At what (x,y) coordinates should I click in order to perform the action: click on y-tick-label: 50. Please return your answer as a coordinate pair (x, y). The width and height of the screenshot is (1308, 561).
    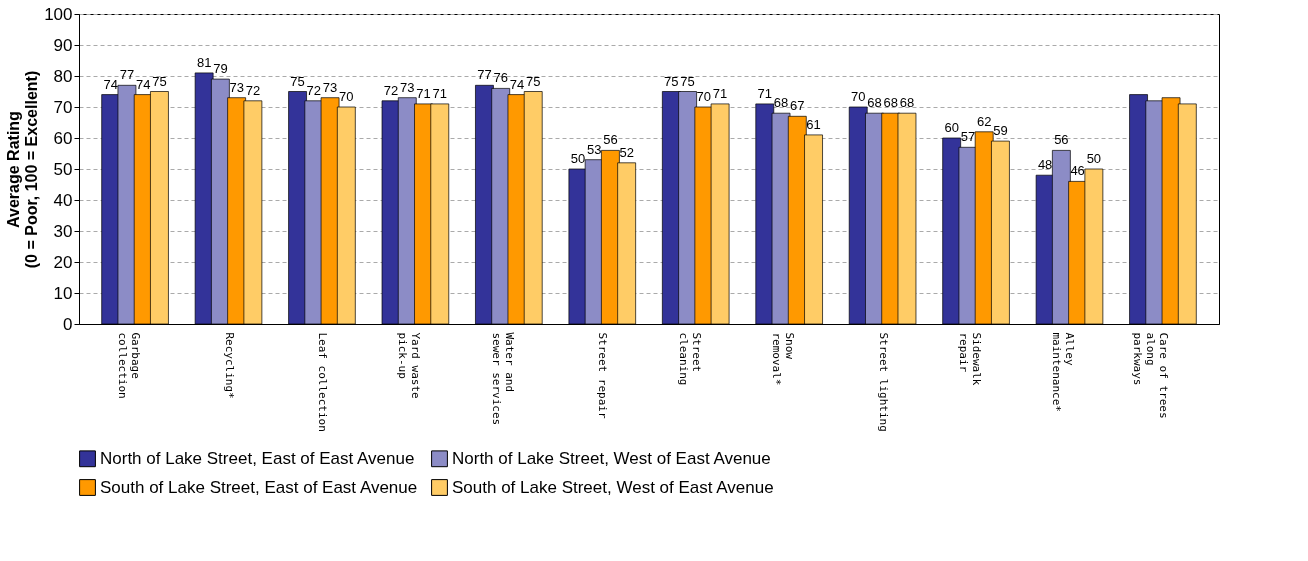
    Looking at the image, I should click on (63, 169).